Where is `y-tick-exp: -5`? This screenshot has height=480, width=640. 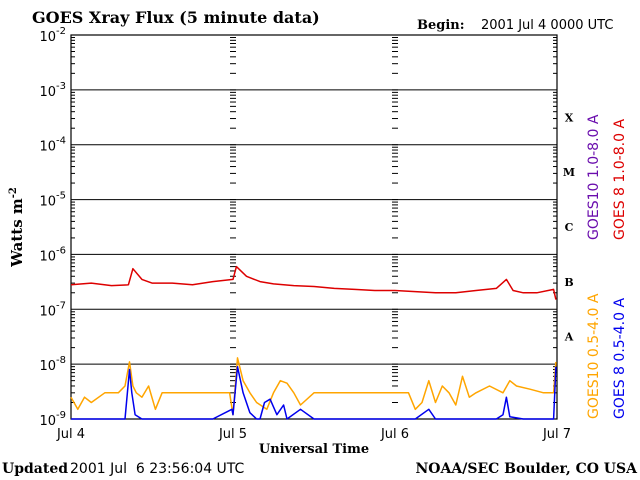
y-tick-exp: -5 is located at coordinates (61, 196).